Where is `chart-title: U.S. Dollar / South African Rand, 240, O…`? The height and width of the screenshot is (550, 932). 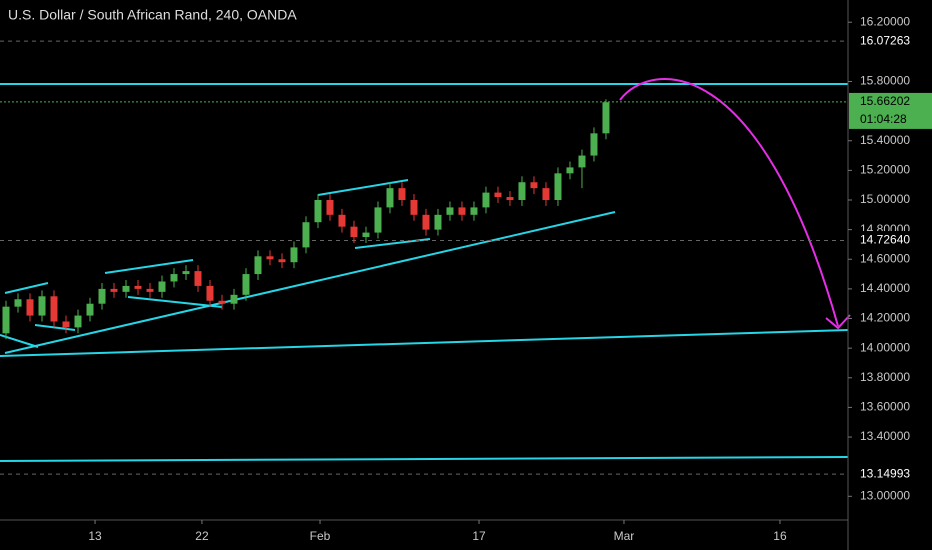 chart-title: U.S. Dollar / South African Rand, 240, O… is located at coordinates (152, 15).